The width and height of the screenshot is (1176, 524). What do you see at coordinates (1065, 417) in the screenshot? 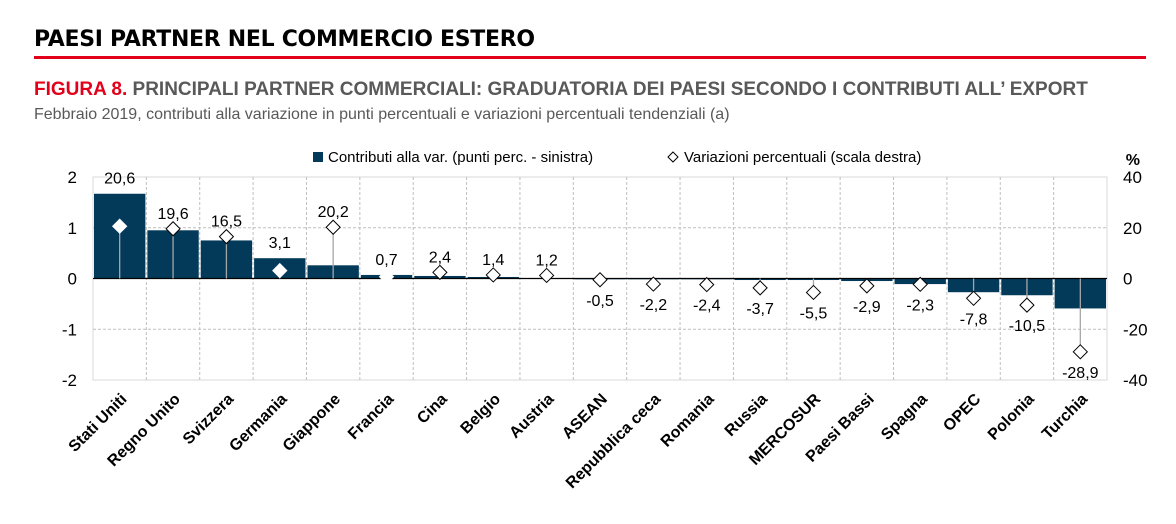
I see `category-label: Turchia` at bounding box center [1065, 417].